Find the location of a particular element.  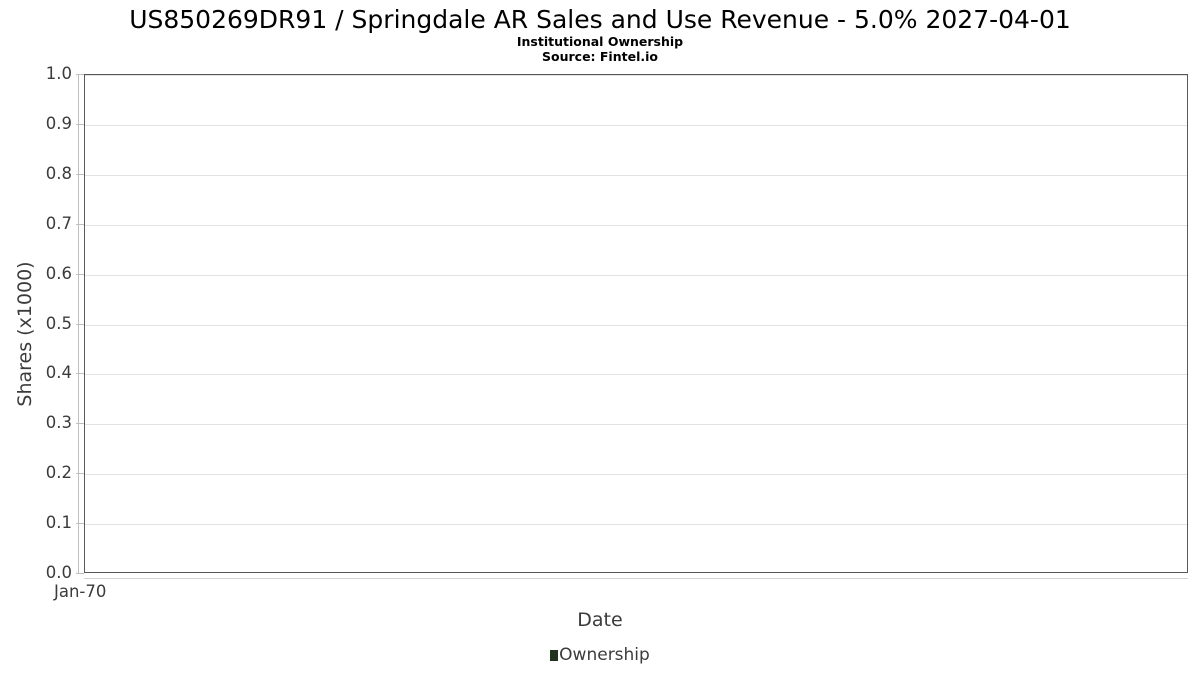

y-axis-tick-label: 0.2 is located at coordinates (58, 473).